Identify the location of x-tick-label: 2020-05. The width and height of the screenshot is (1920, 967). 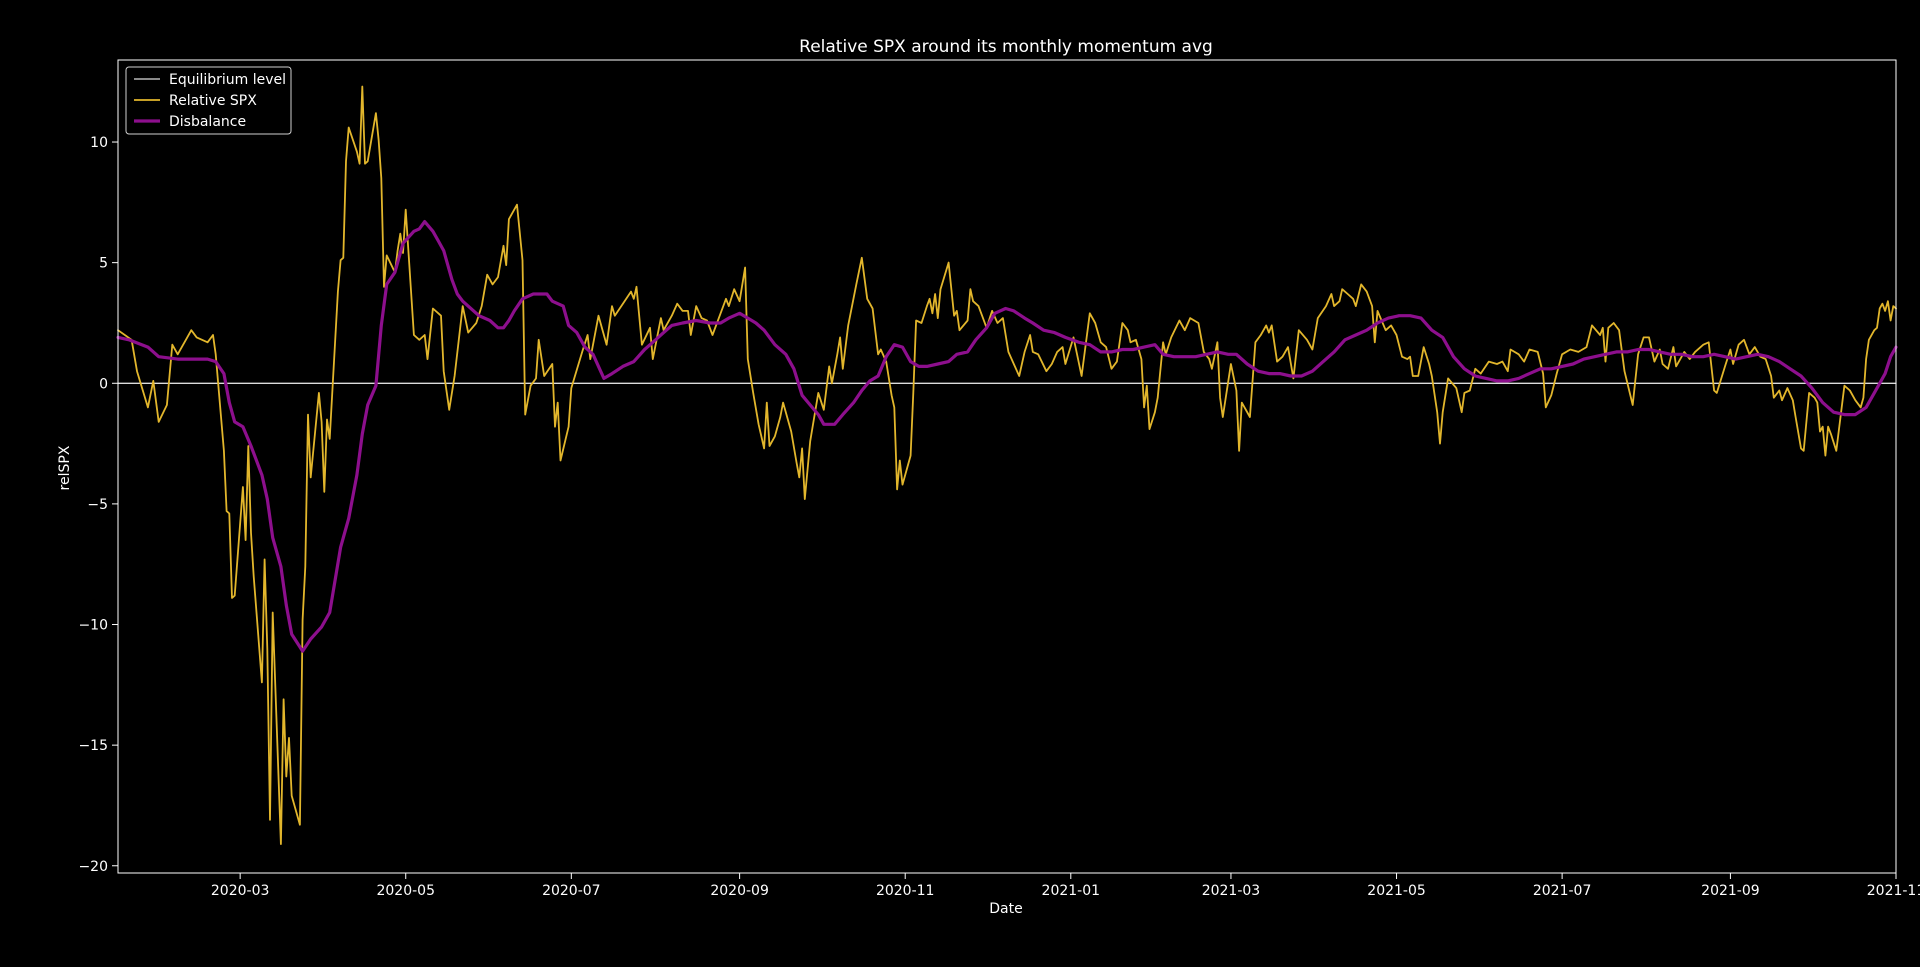
(405, 891).